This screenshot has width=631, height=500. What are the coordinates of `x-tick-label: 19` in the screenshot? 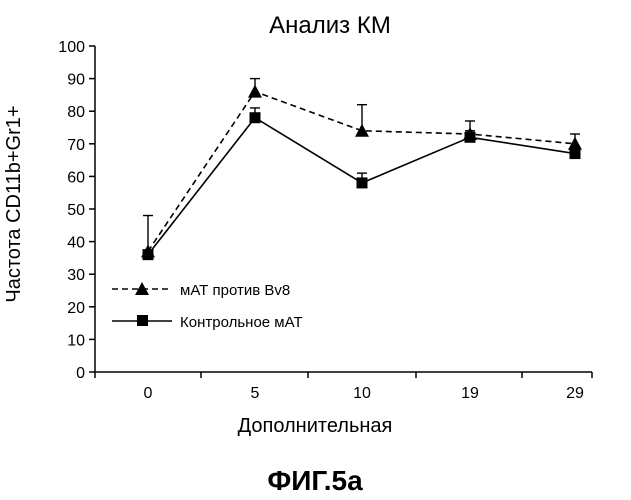 It's located at (470, 393).